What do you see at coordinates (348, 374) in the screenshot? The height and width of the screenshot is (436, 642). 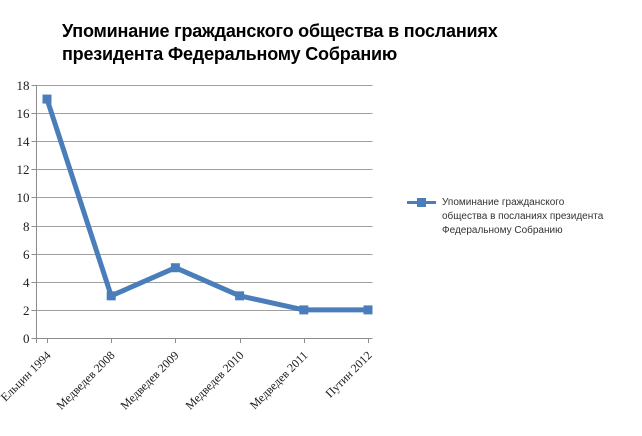 I see `x-tick-label: Путин 2012` at bounding box center [348, 374].